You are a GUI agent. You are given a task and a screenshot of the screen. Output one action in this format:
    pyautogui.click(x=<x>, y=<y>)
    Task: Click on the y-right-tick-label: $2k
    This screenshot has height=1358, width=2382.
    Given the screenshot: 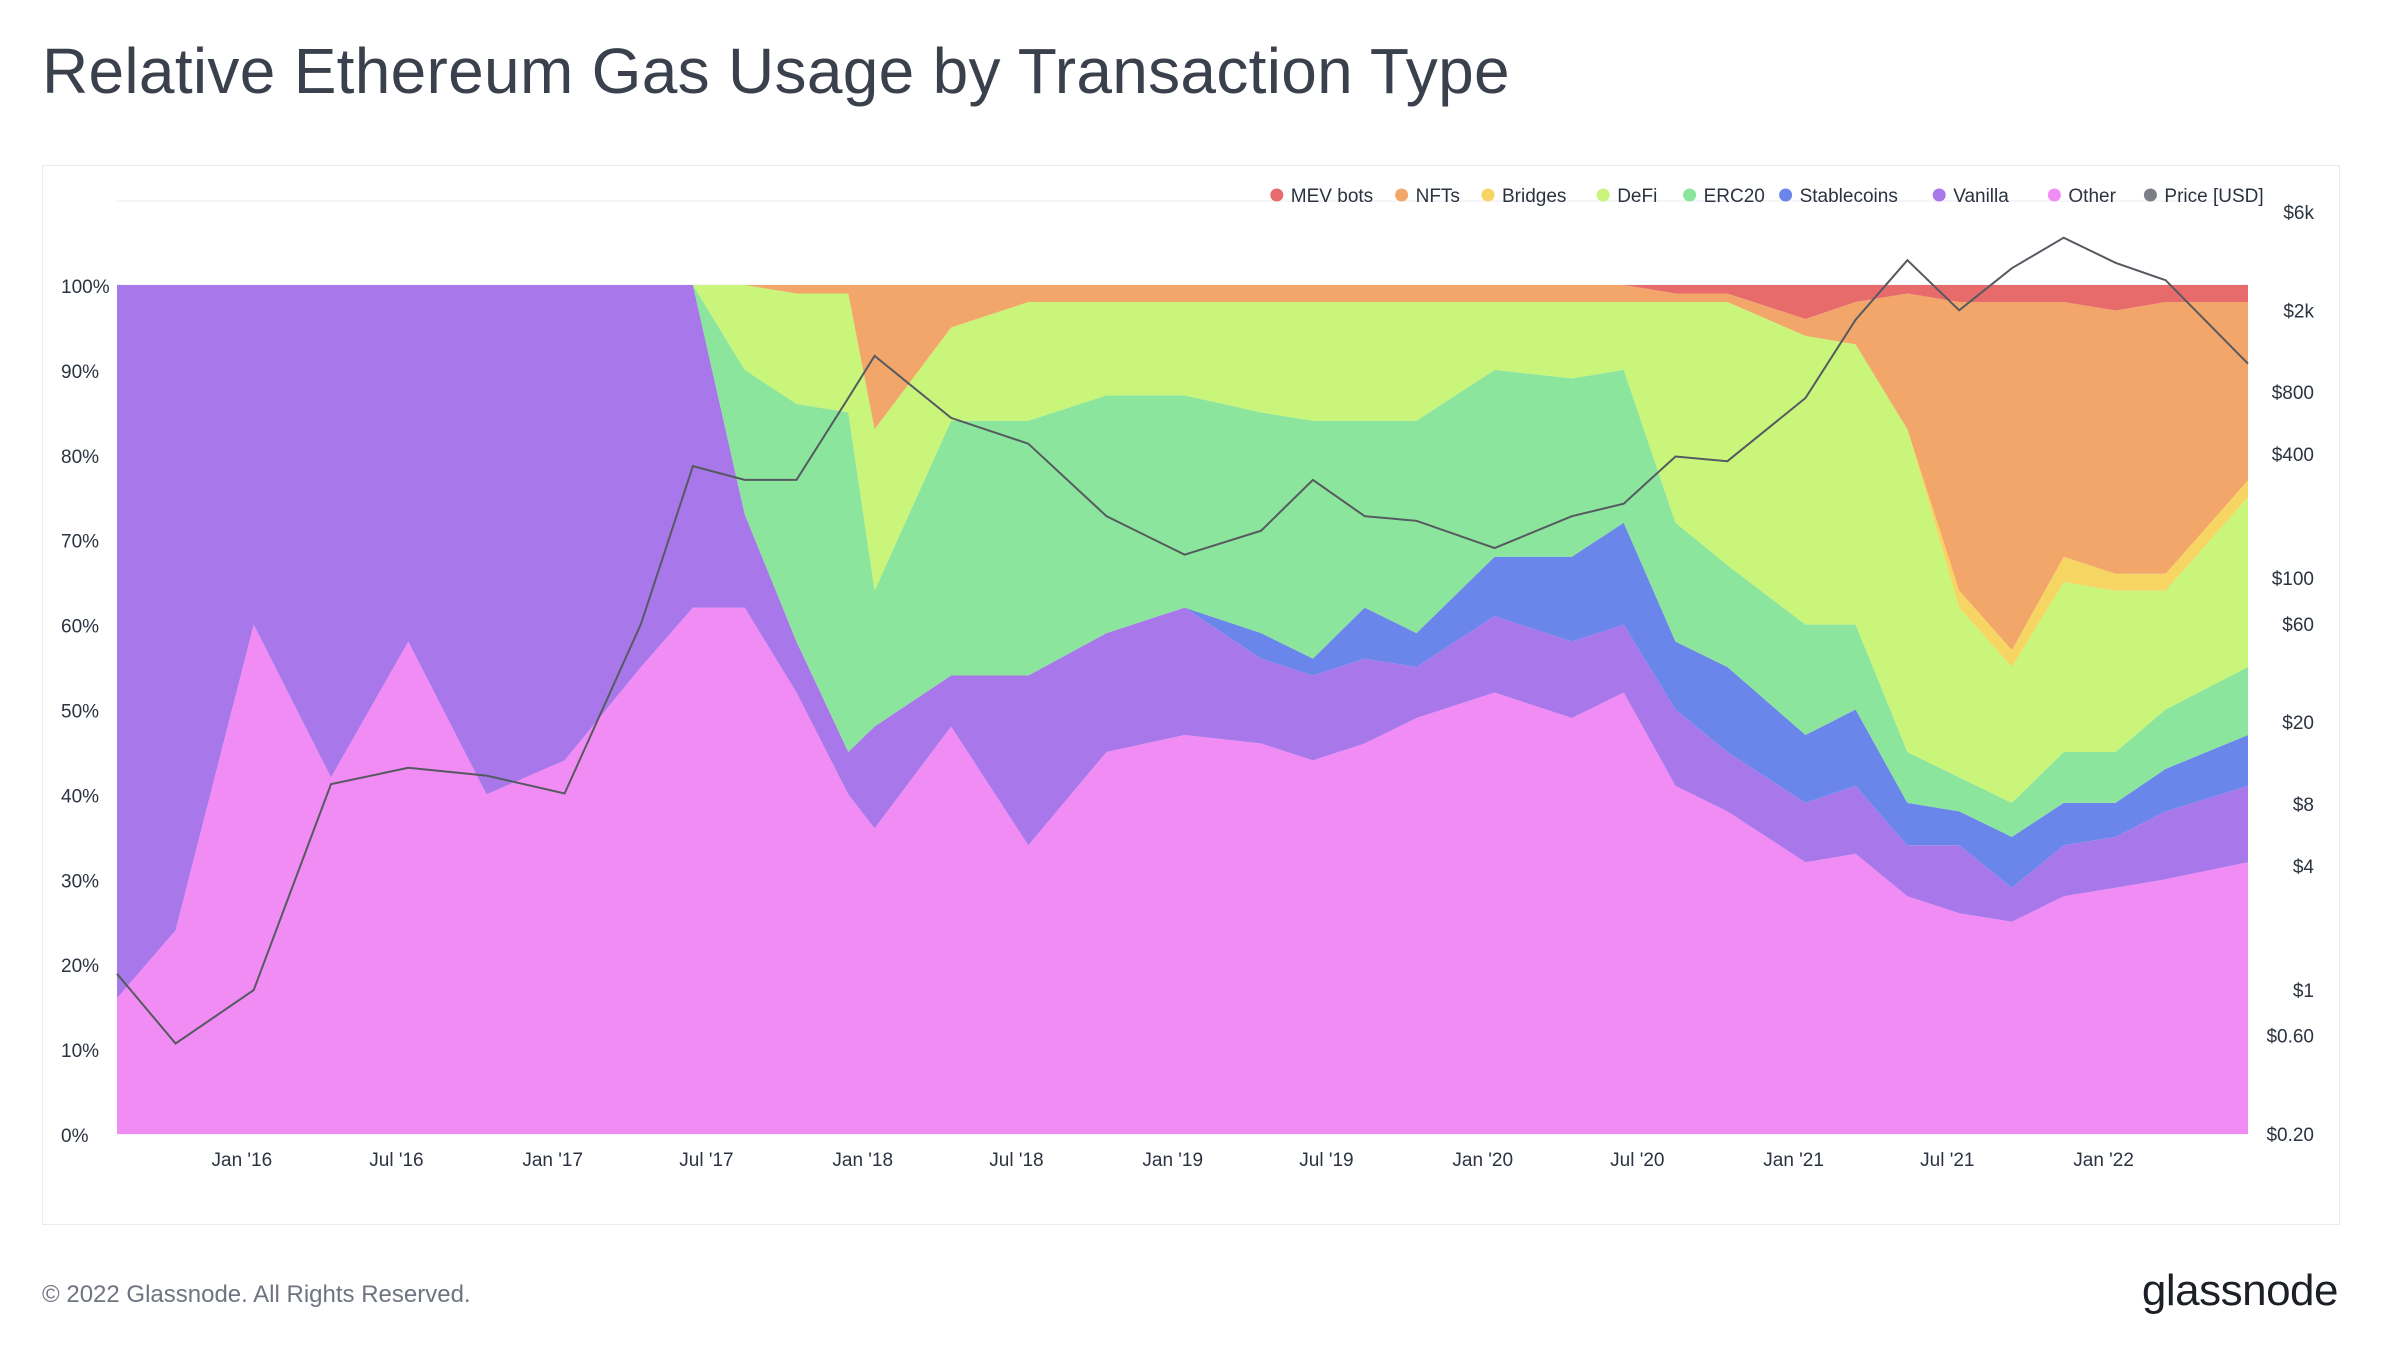 What is the action you would take?
    pyautogui.click(x=2298, y=311)
    